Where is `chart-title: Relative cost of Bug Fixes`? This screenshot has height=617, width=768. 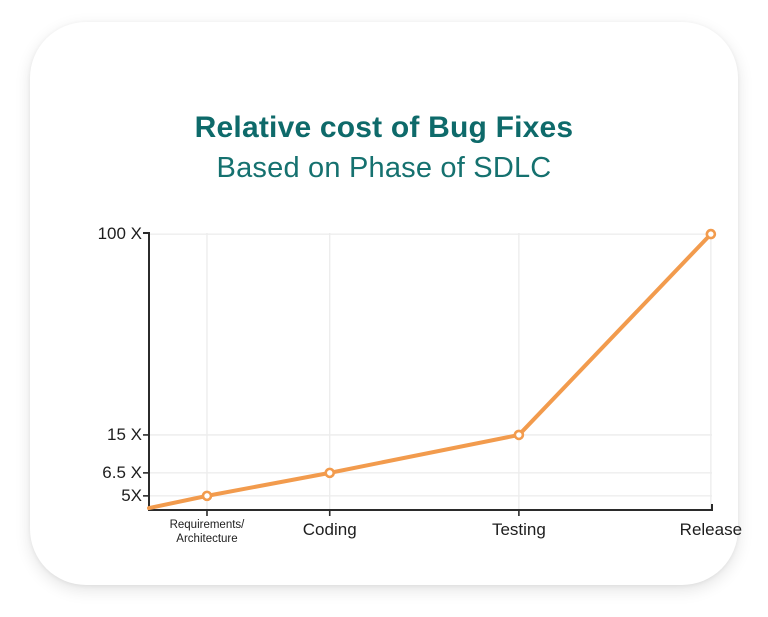 chart-title: Relative cost of Bug Fixes is located at coordinates (384, 127).